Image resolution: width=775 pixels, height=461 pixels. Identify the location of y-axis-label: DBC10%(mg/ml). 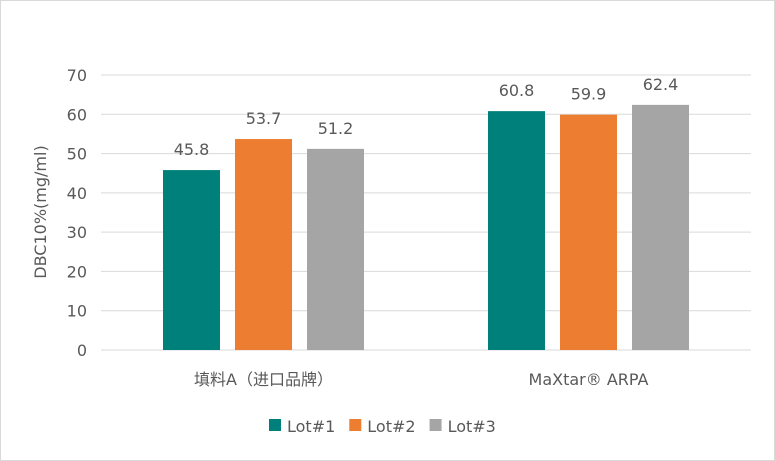
(40, 211).